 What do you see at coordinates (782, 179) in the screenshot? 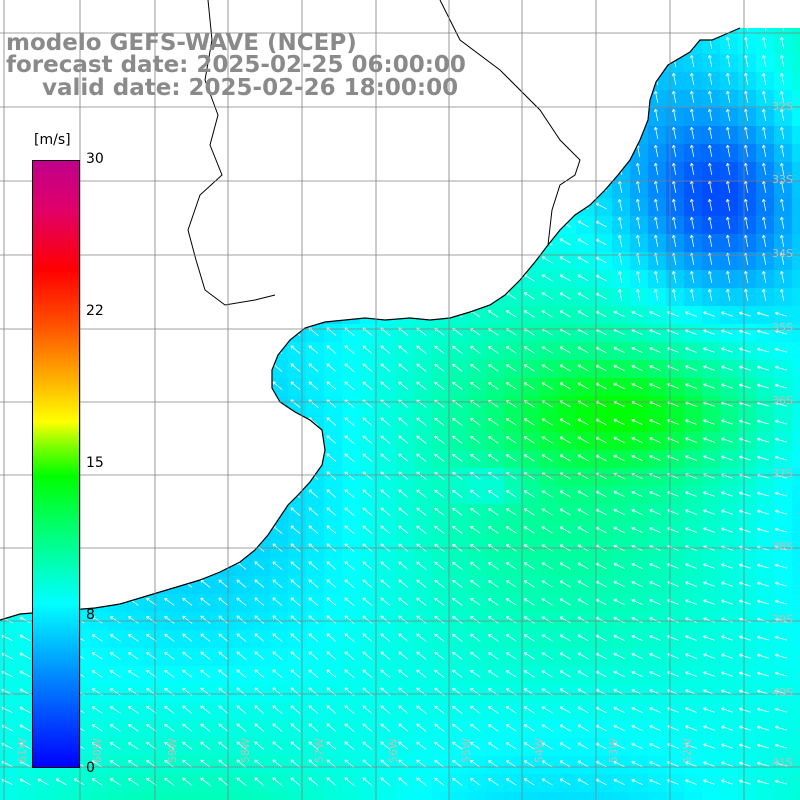
I see `latitude-label: 33S` at bounding box center [782, 179].